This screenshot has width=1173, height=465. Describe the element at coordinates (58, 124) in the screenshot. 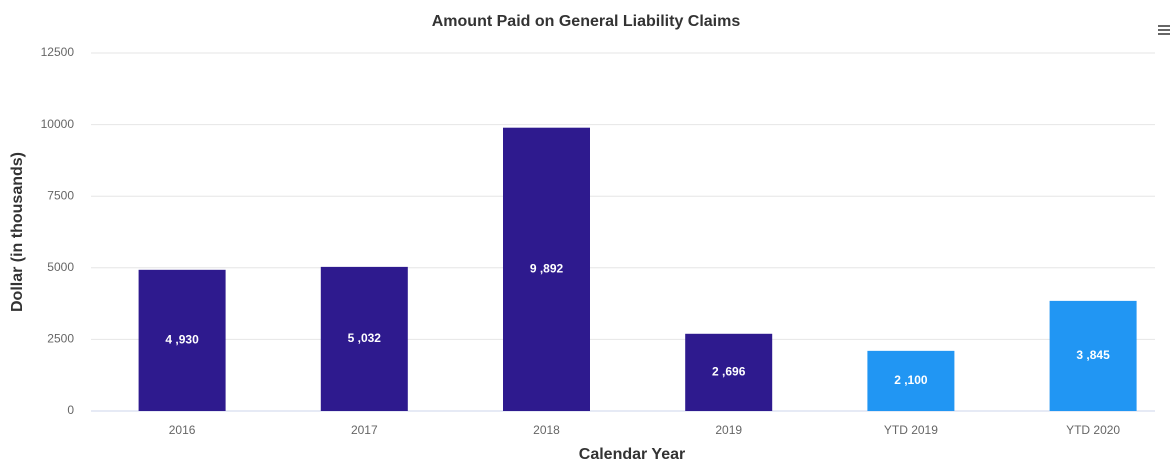

I see `y-tick-label: 10000` at that location.